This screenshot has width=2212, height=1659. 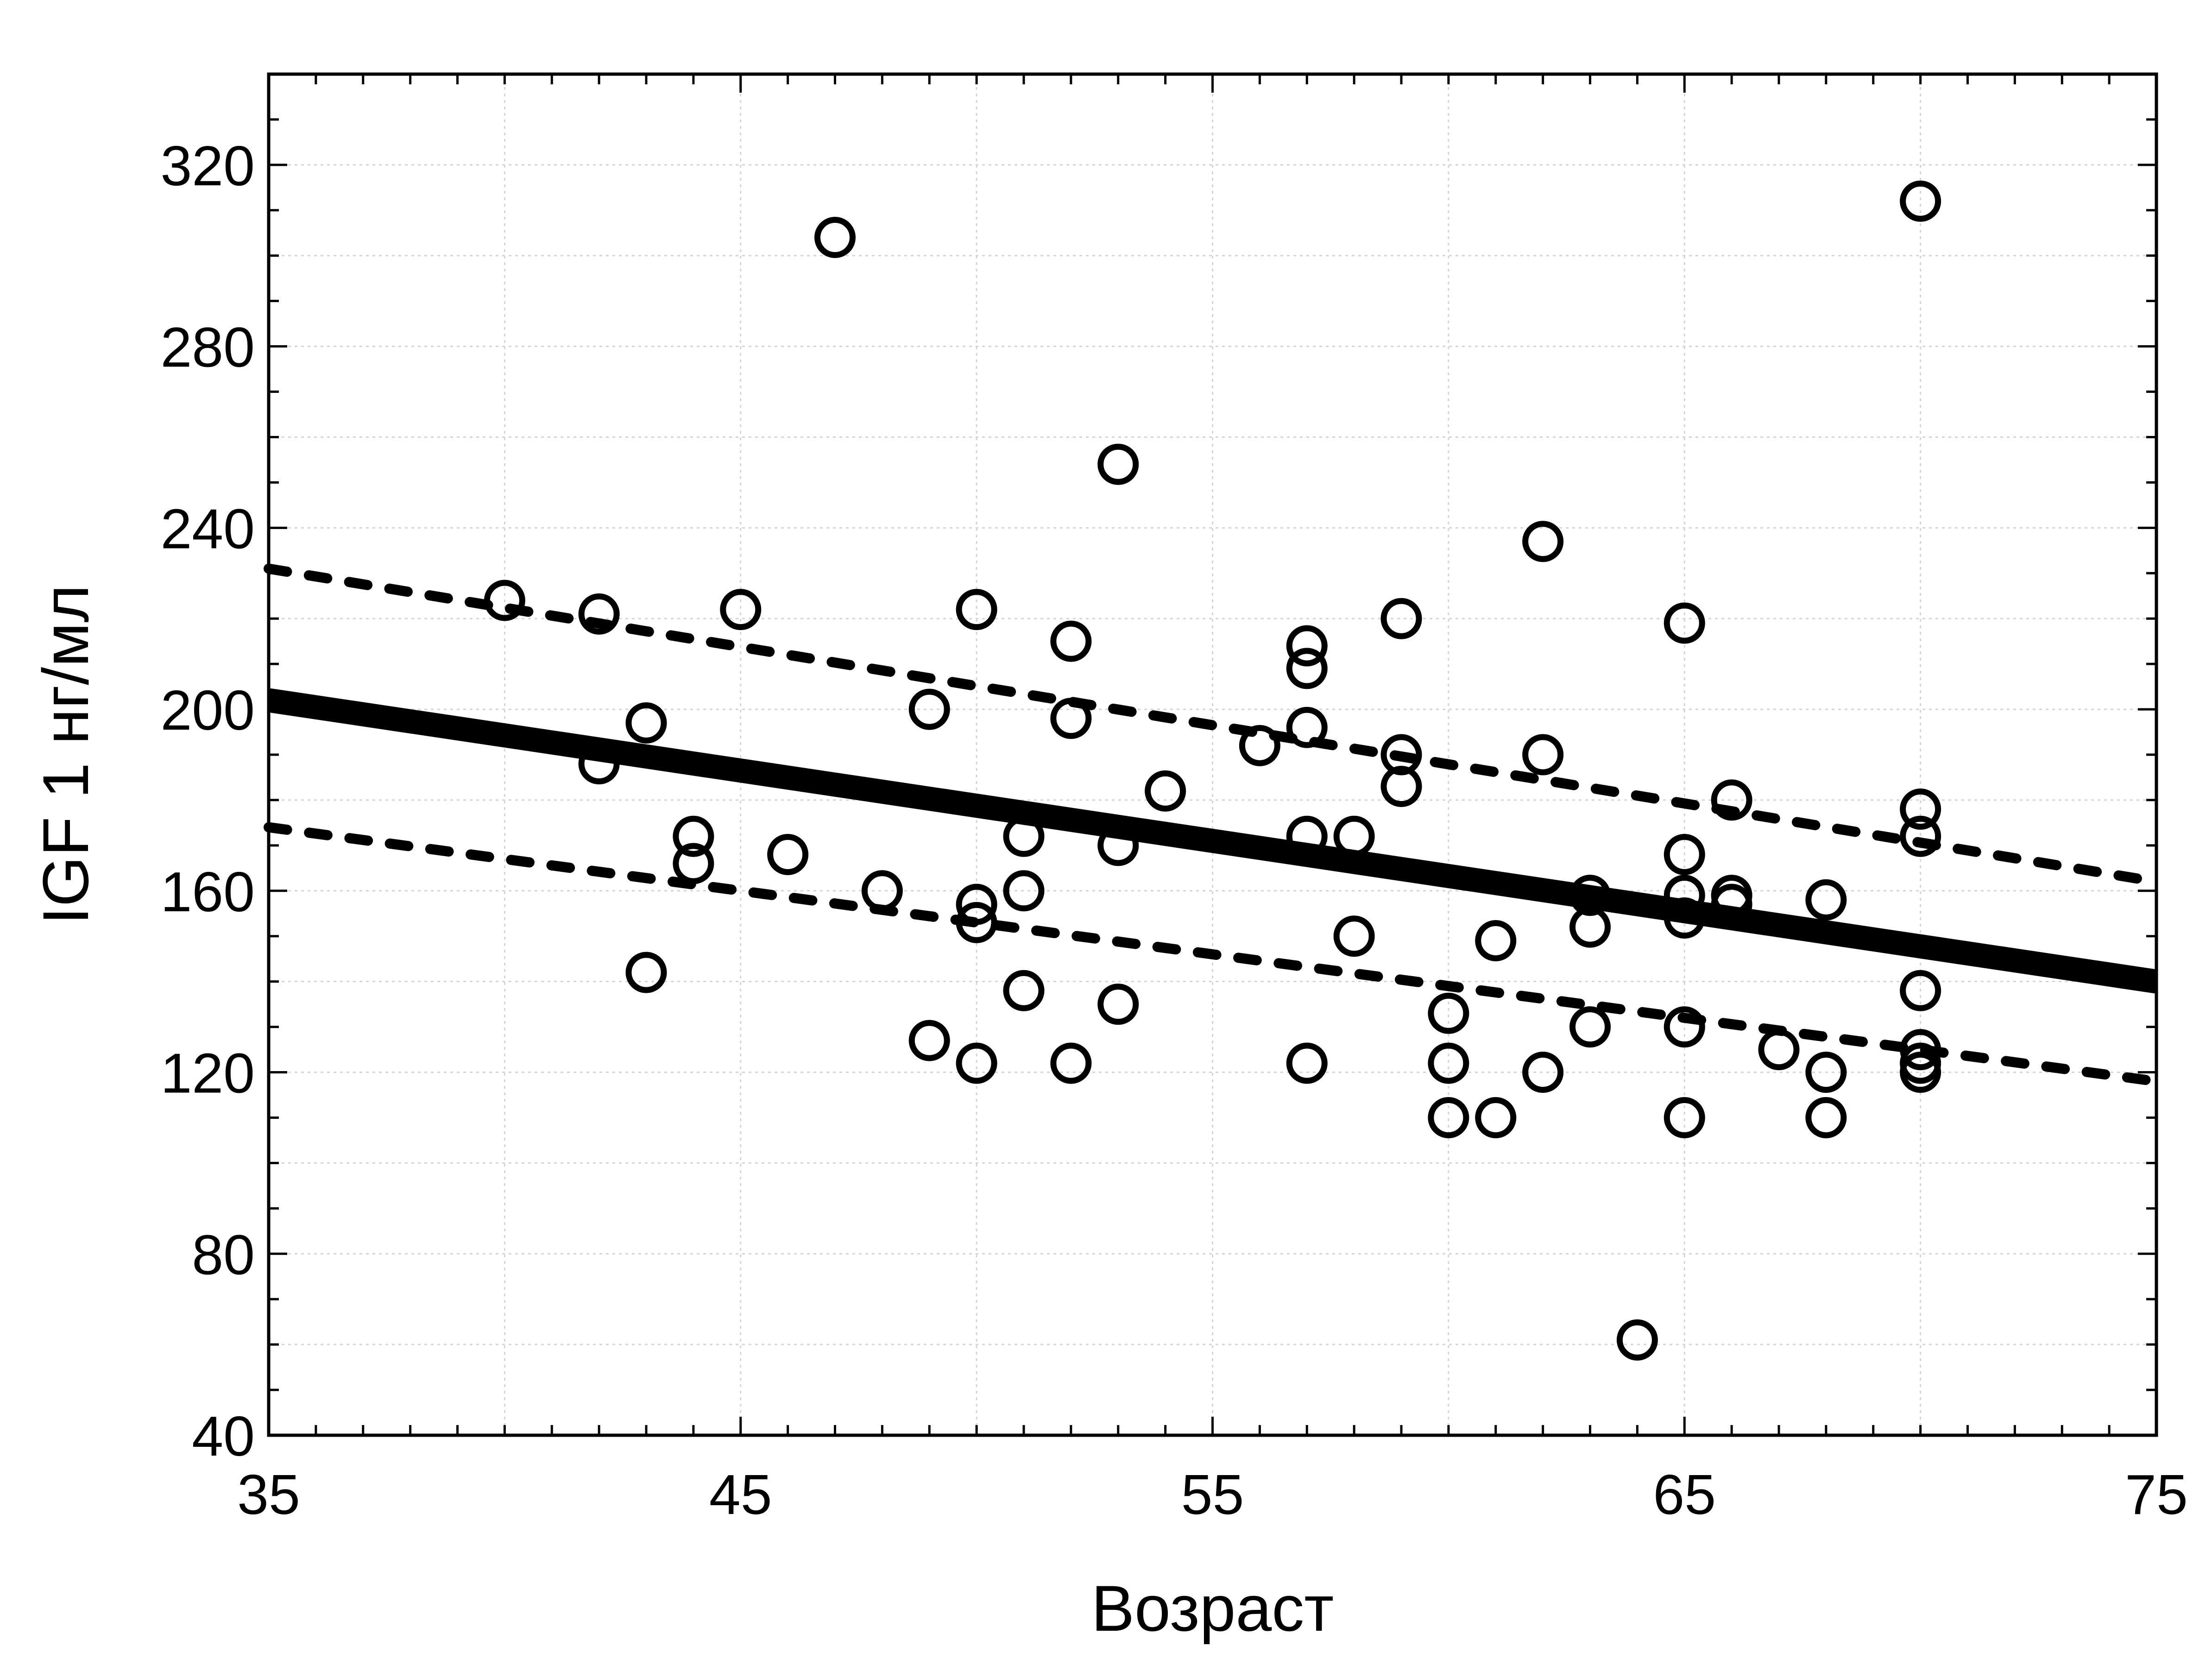 What do you see at coordinates (740, 1494) in the screenshot?
I see `x-tick-label: 45` at bounding box center [740, 1494].